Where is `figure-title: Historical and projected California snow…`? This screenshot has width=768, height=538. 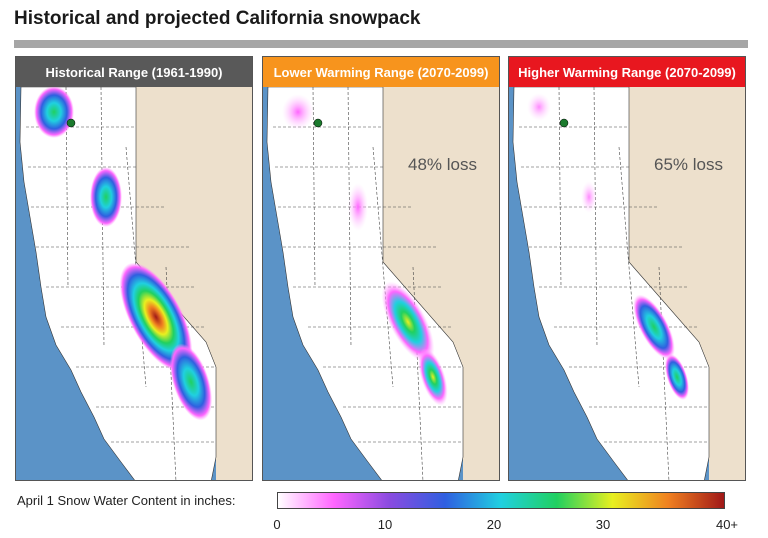 figure-title: Historical and projected California snow… is located at coordinates (217, 18).